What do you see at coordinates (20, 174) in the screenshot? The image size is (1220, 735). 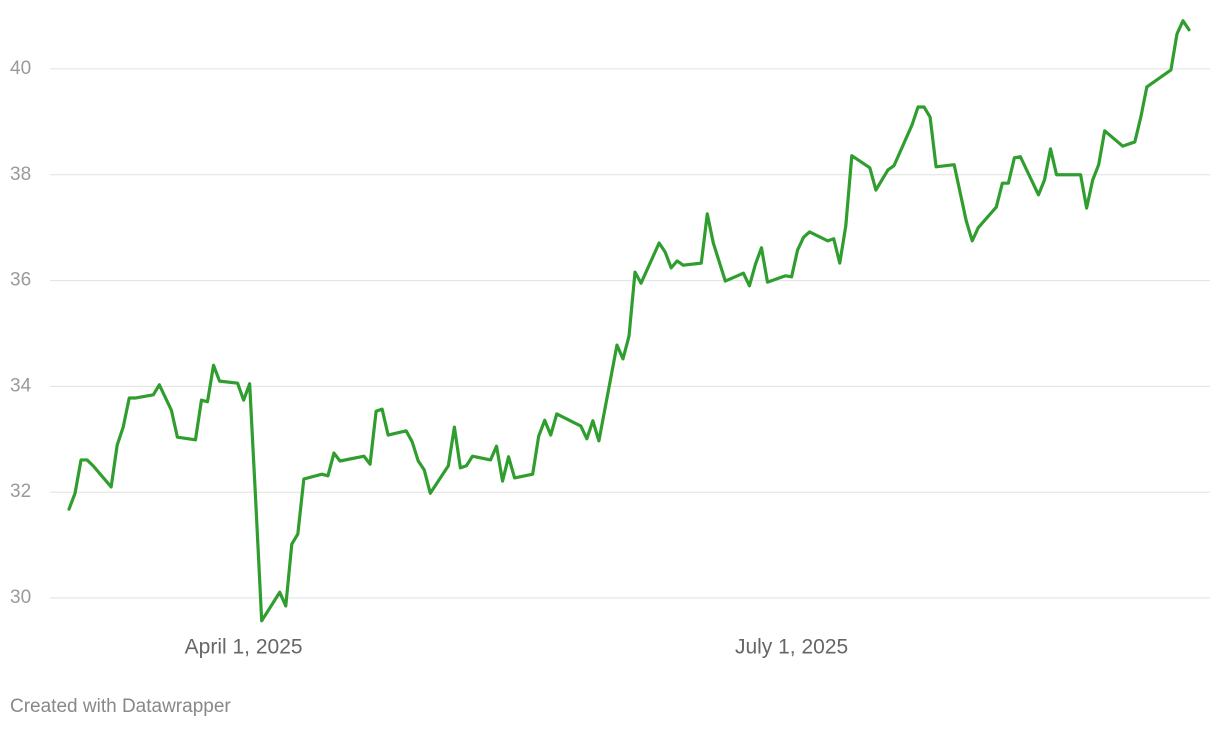 I see `y-tick-label: 38` at bounding box center [20, 174].